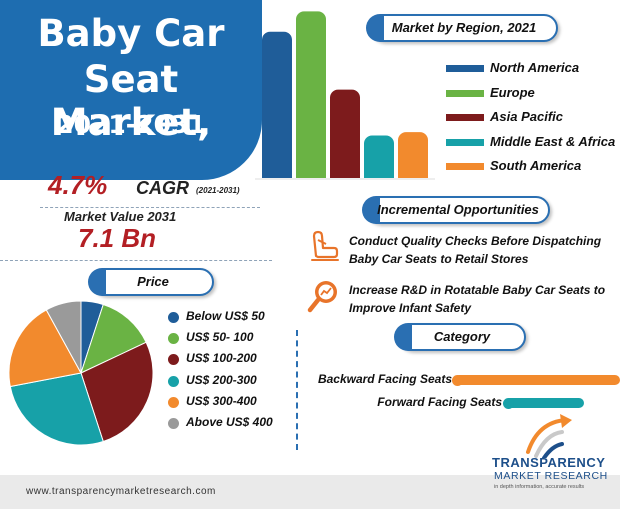 Image resolution: width=620 pixels, height=509 pixels. What do you see at coordinates (121, 491) in the screenshot?
I see `footer-url: www.transparencymarketresearch.com` at bounding box center [121, 491].